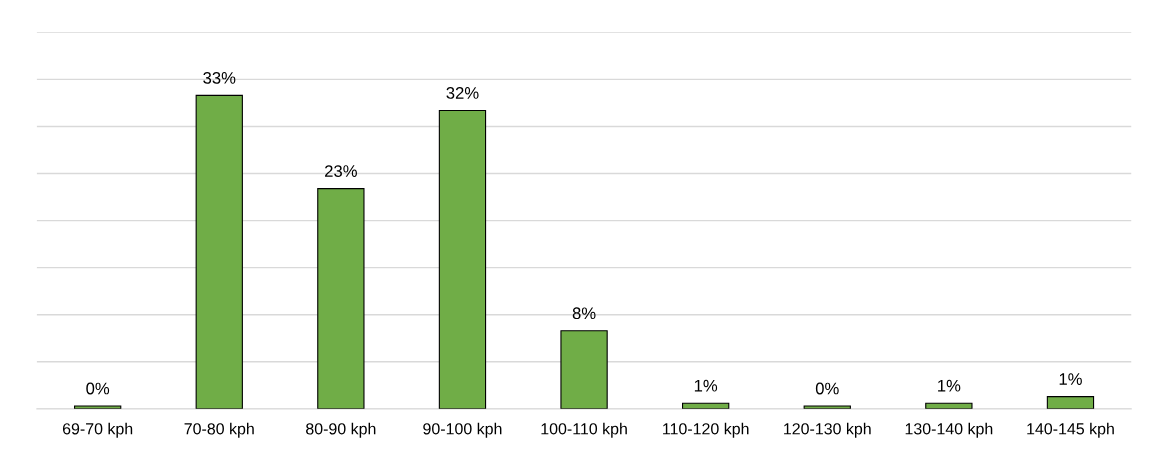 This screenshot has height=462, width=1152. I want to click on x-tick-label: 120-130 kph, so click(827, 430).